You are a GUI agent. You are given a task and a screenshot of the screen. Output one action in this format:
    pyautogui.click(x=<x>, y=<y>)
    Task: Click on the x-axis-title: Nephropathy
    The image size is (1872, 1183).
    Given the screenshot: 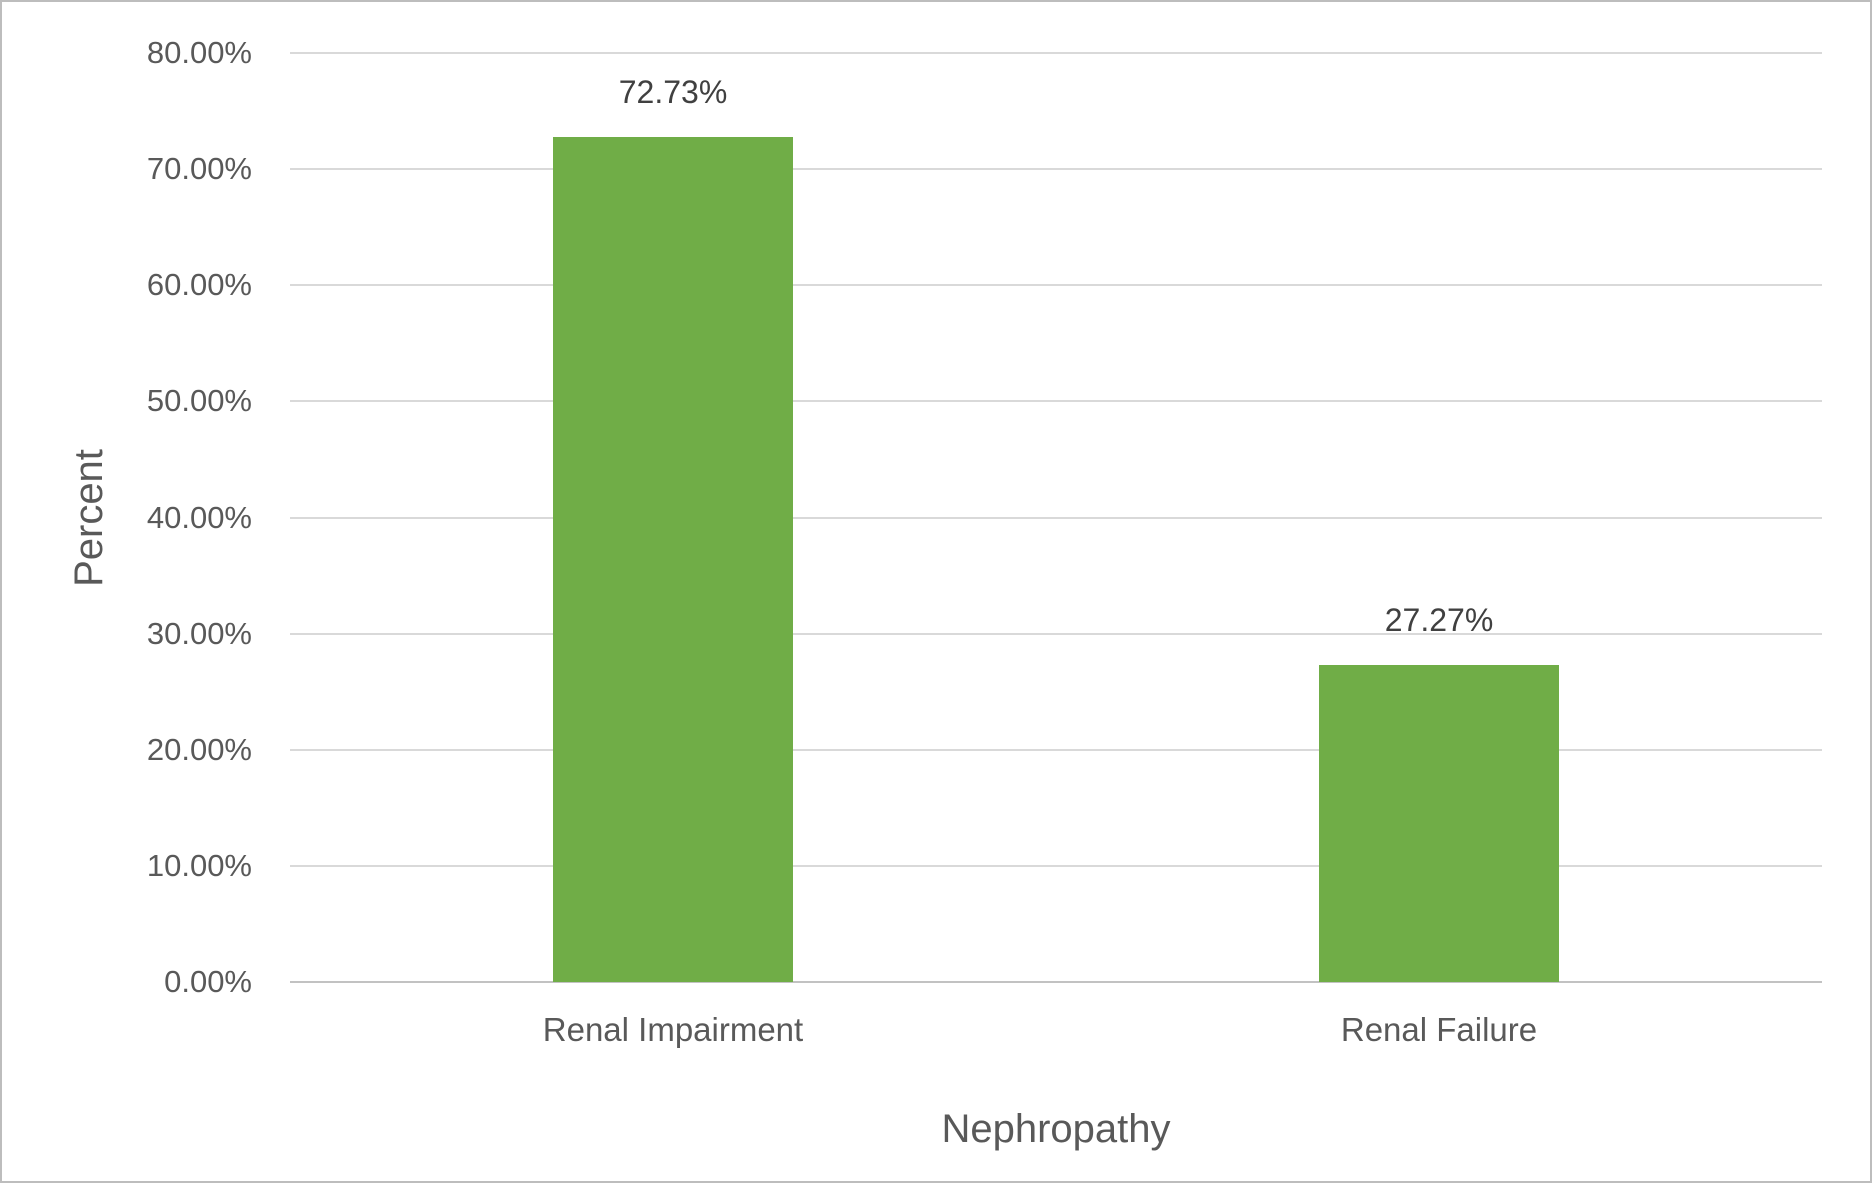 What is the action you would take?
    pyautogui.click(x=1056, y=1129)
    